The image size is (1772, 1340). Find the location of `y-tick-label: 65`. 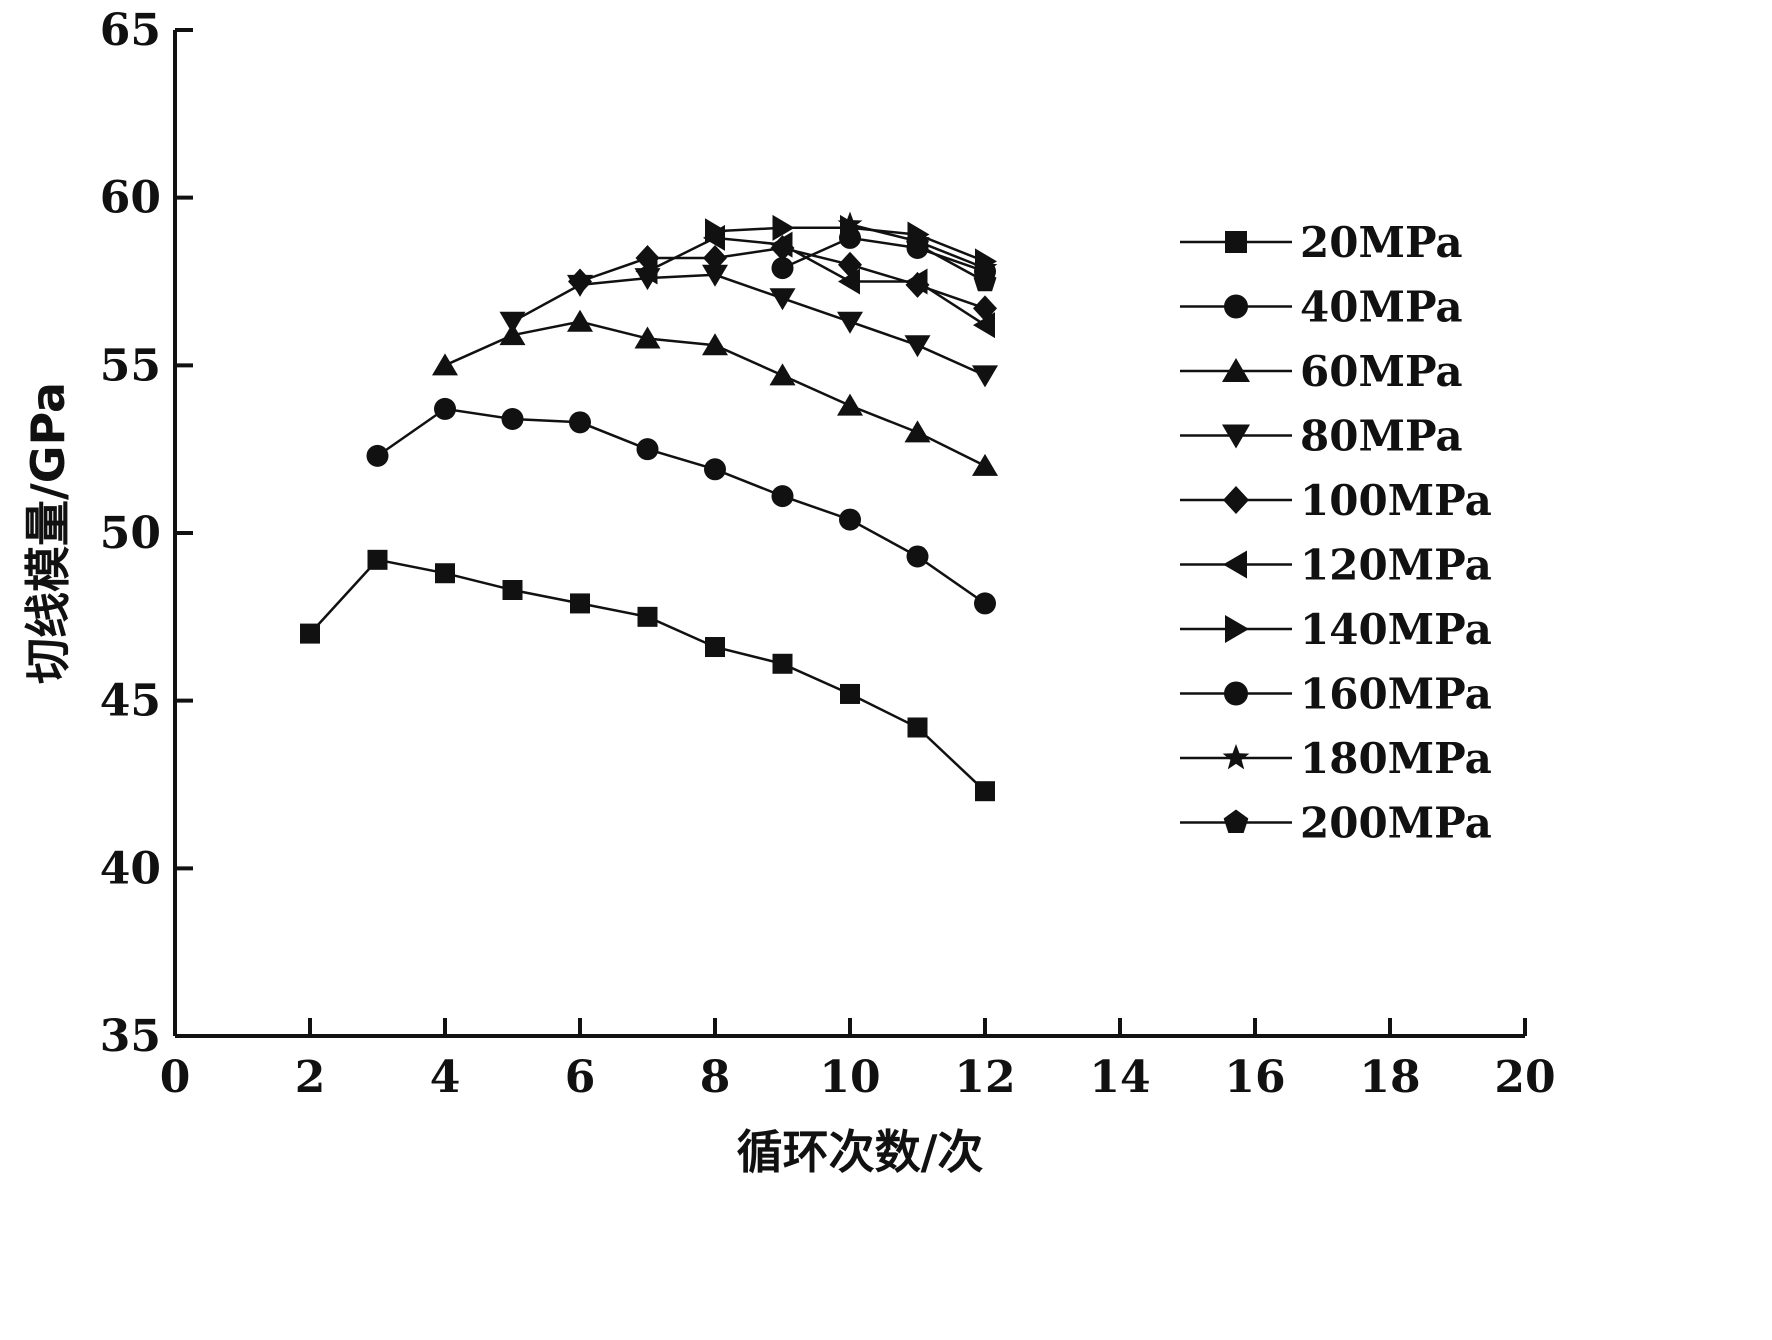

y-tick-label: 65 is located at coordinates (130, 30).